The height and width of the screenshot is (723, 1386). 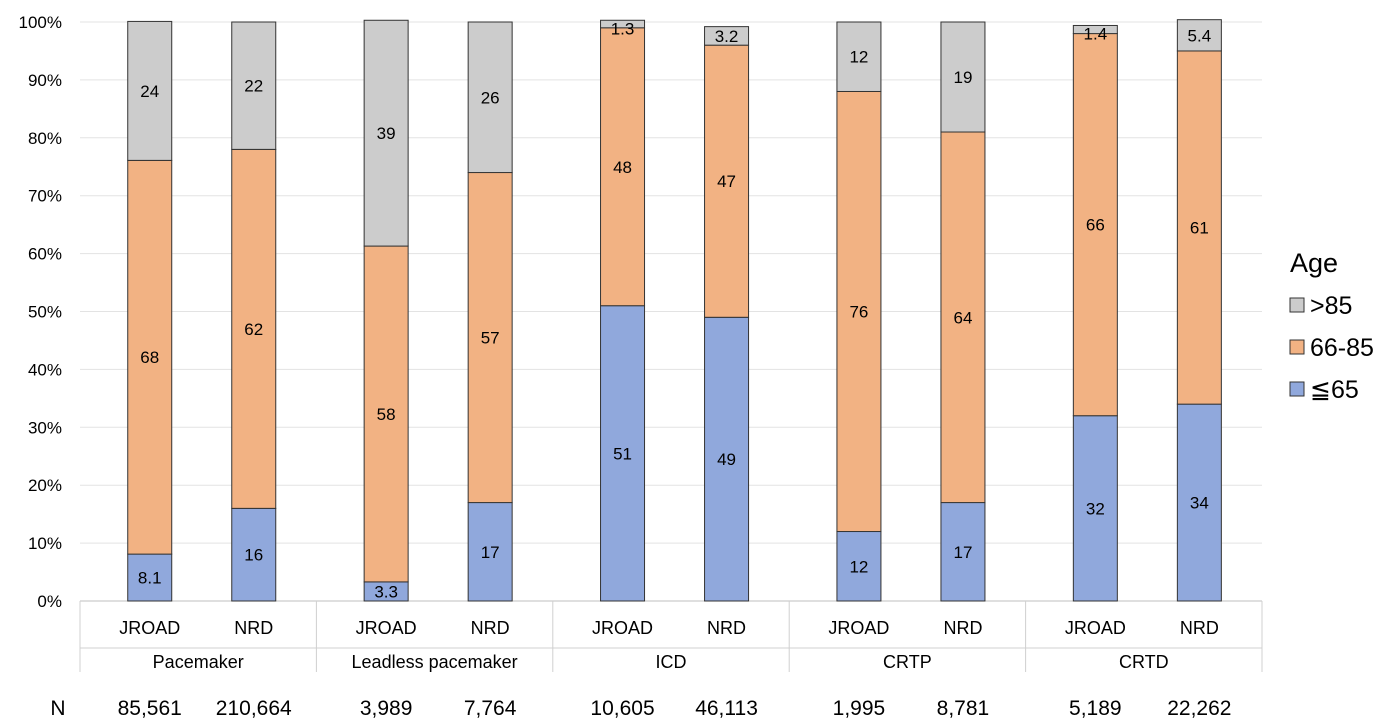 I want to click on bar-value-label: 34, so click(x=1199, y=503).